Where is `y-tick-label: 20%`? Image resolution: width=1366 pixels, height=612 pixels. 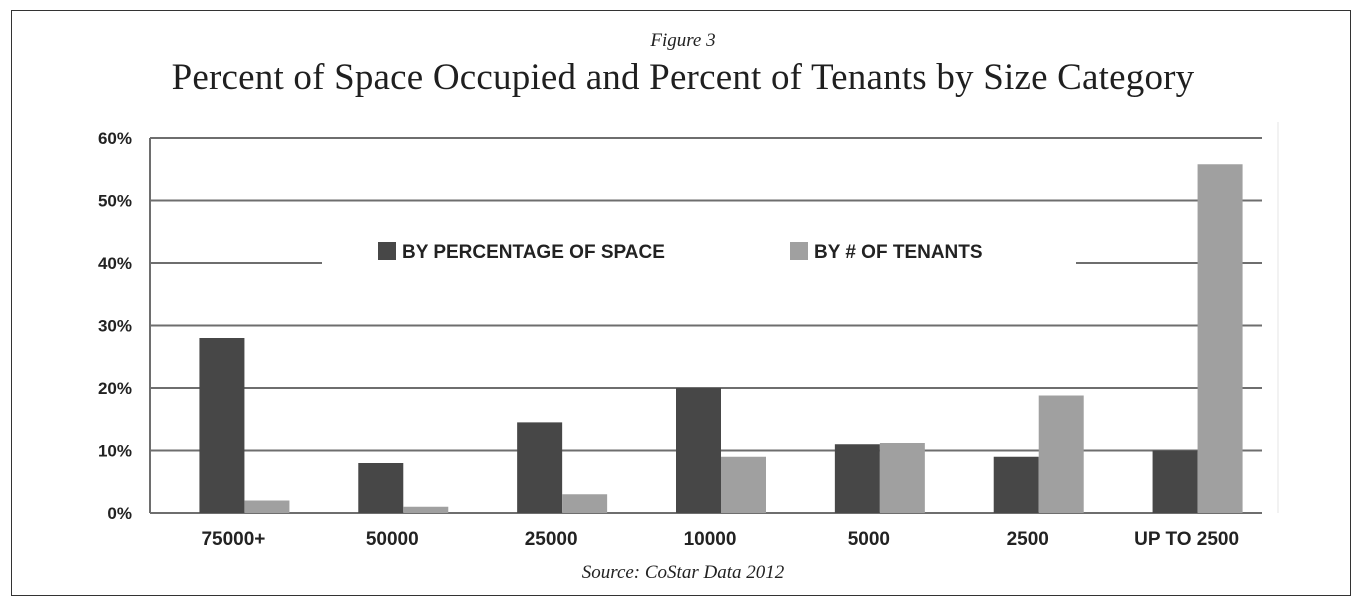 y-tick-label: 20% is located at coordinates (115, 388).